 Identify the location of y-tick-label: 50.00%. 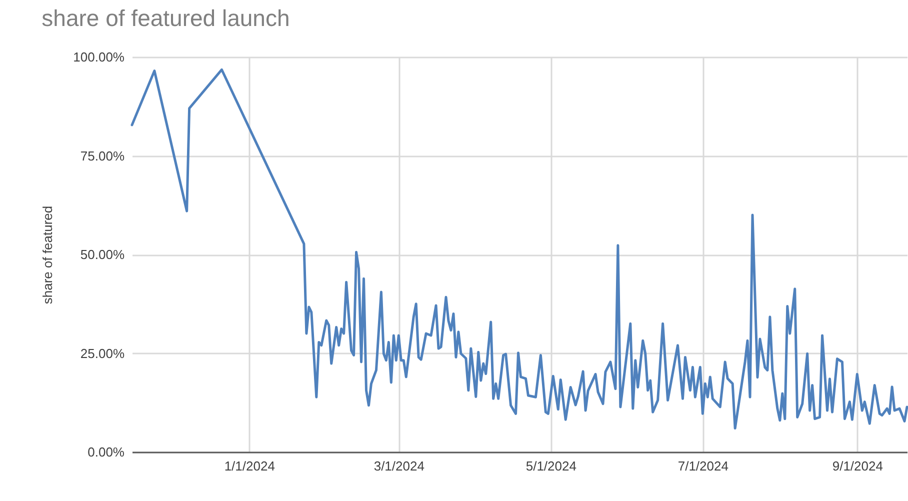
(102, 254).